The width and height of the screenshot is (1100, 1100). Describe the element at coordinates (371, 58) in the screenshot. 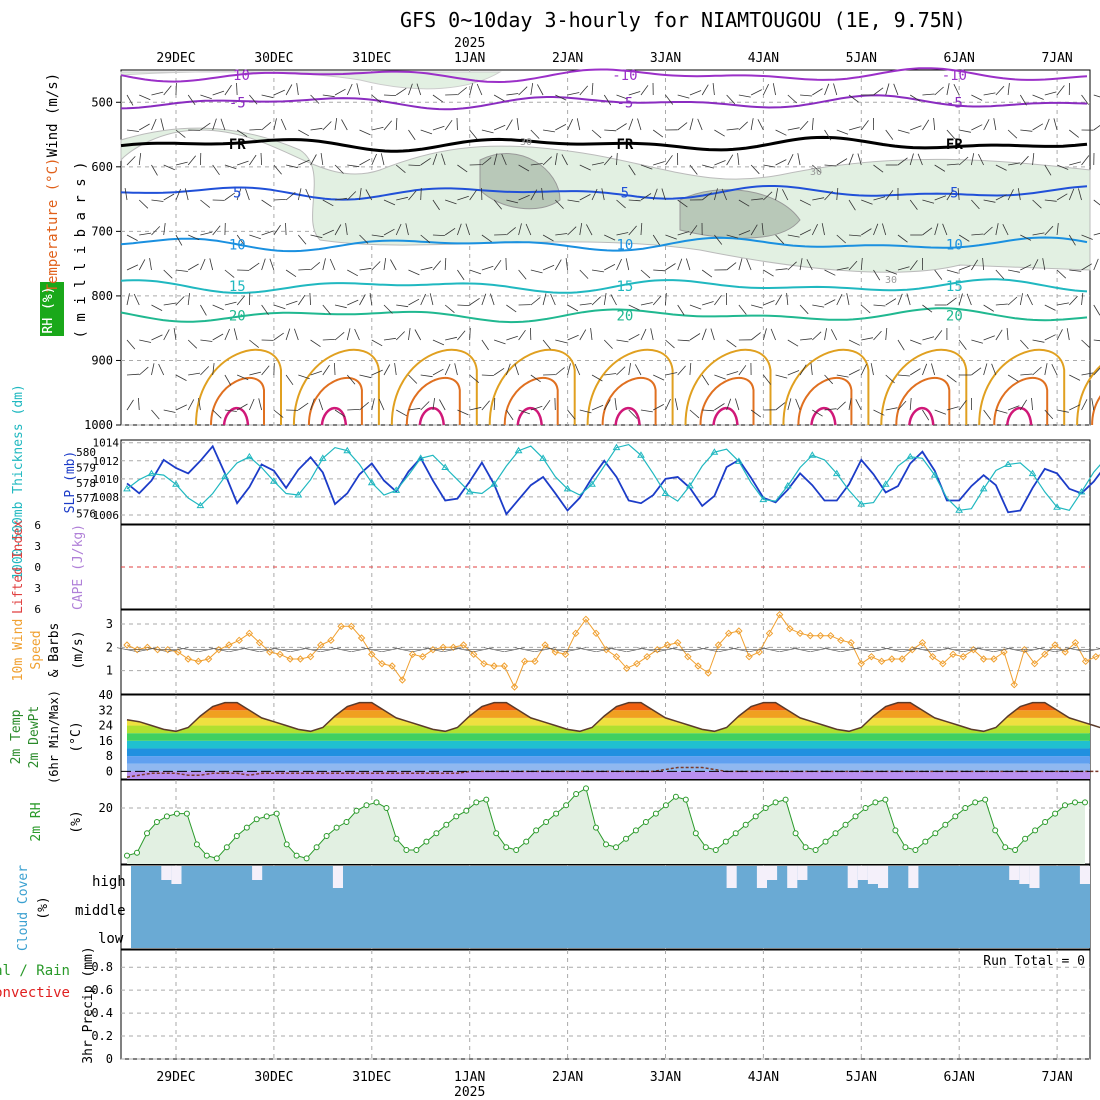

I see `date-label-top: 31DEC` at that location.